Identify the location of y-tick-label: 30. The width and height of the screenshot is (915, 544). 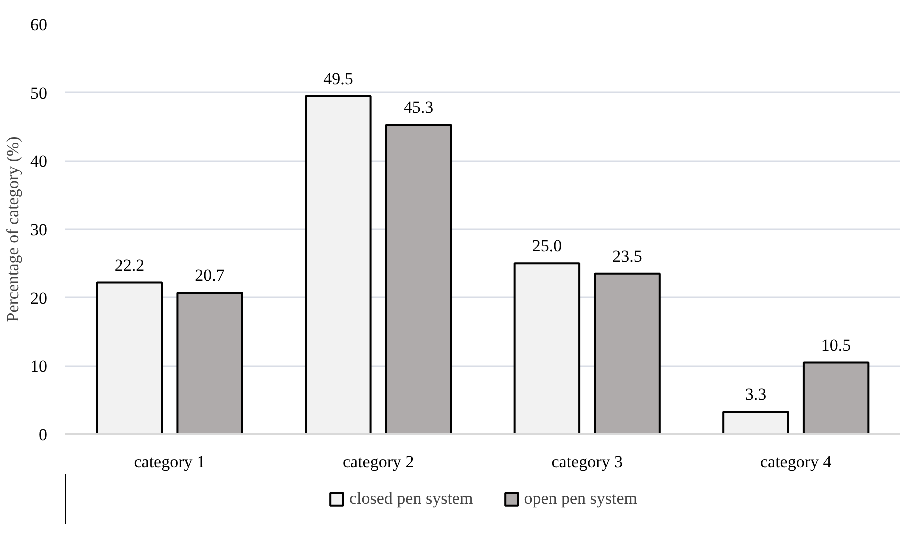
(39, 230).